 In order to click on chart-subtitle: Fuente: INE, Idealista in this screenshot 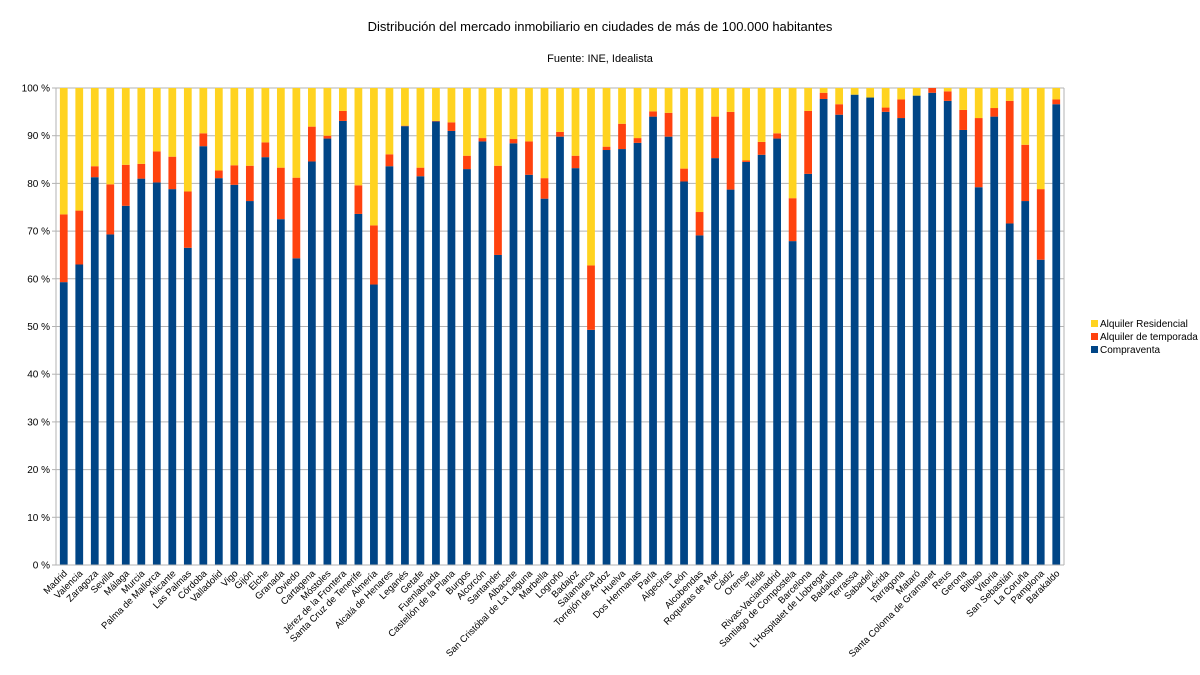, I will do `click(600, 59)`.